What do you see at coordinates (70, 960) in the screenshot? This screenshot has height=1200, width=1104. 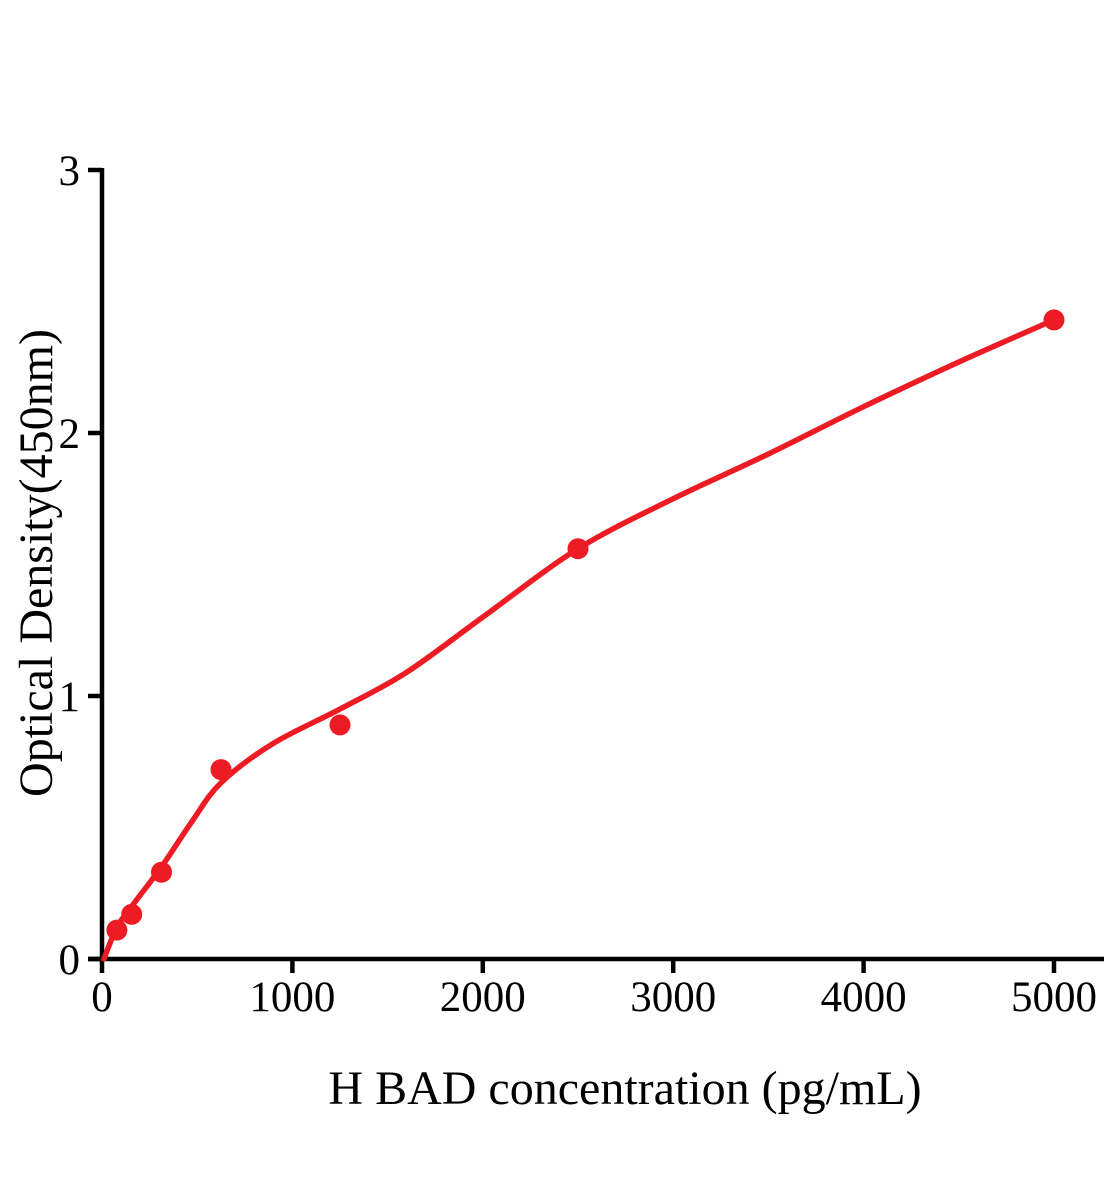 I see `y-tick-label: 0` at bounding box center [70, 960].